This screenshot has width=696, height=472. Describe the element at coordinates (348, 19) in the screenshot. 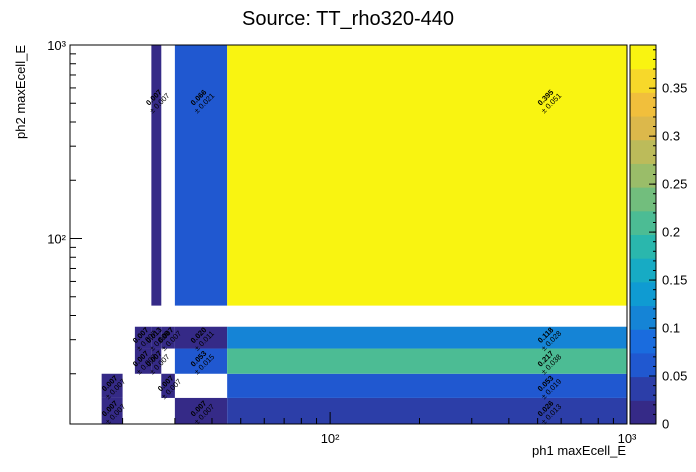

I see `chart-title: Source: TT_rho320-440` at that location.